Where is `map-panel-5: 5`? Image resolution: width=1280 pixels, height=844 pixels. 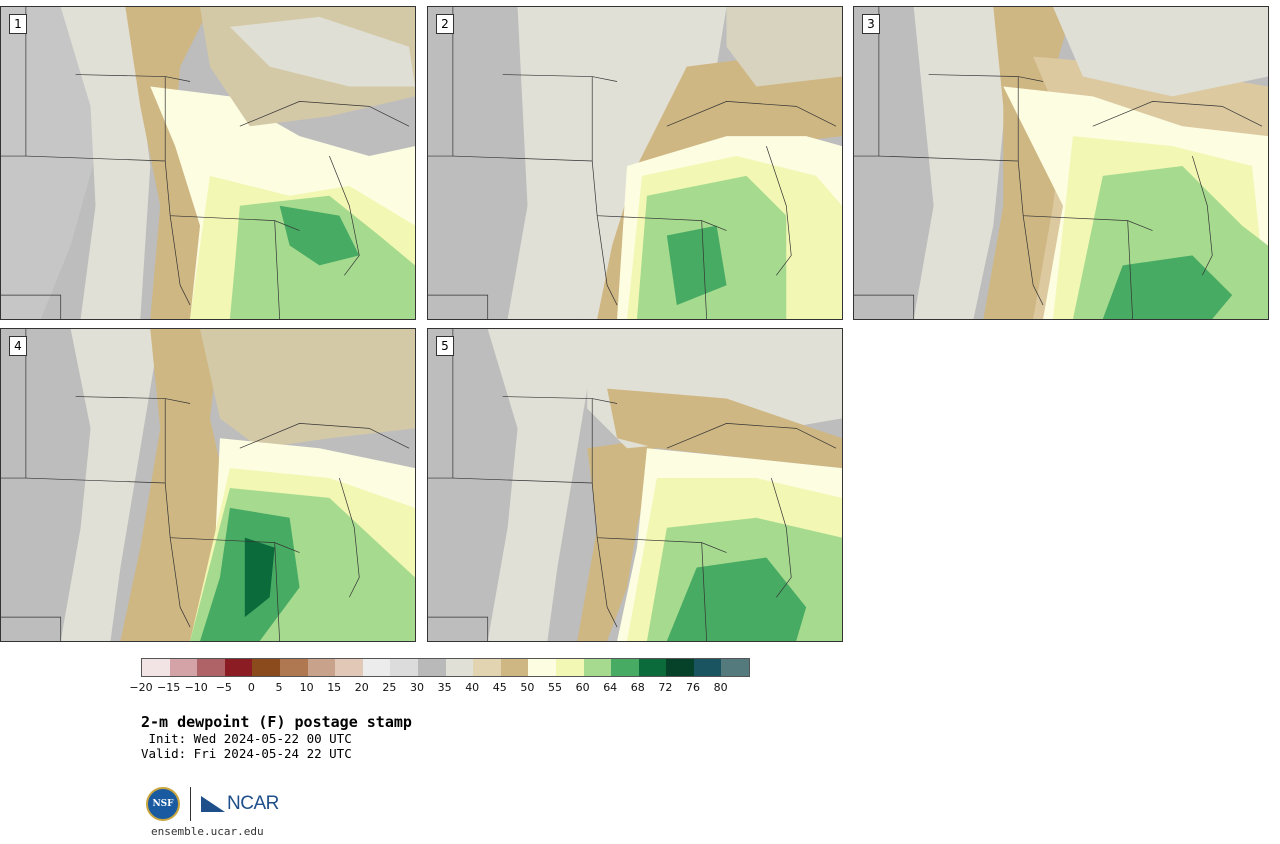
map-panel-5: 5 is located at coordinates (635, 485).